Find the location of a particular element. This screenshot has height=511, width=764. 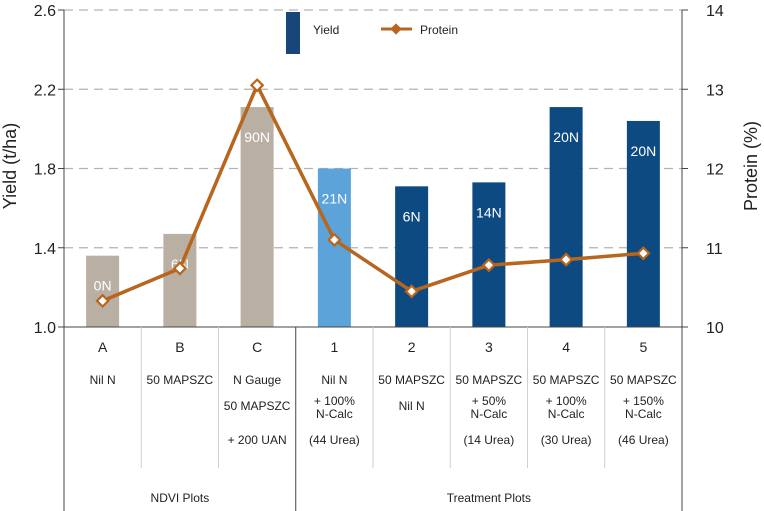

left-tick-label: 2.2 is located at coordinates (45, 90).